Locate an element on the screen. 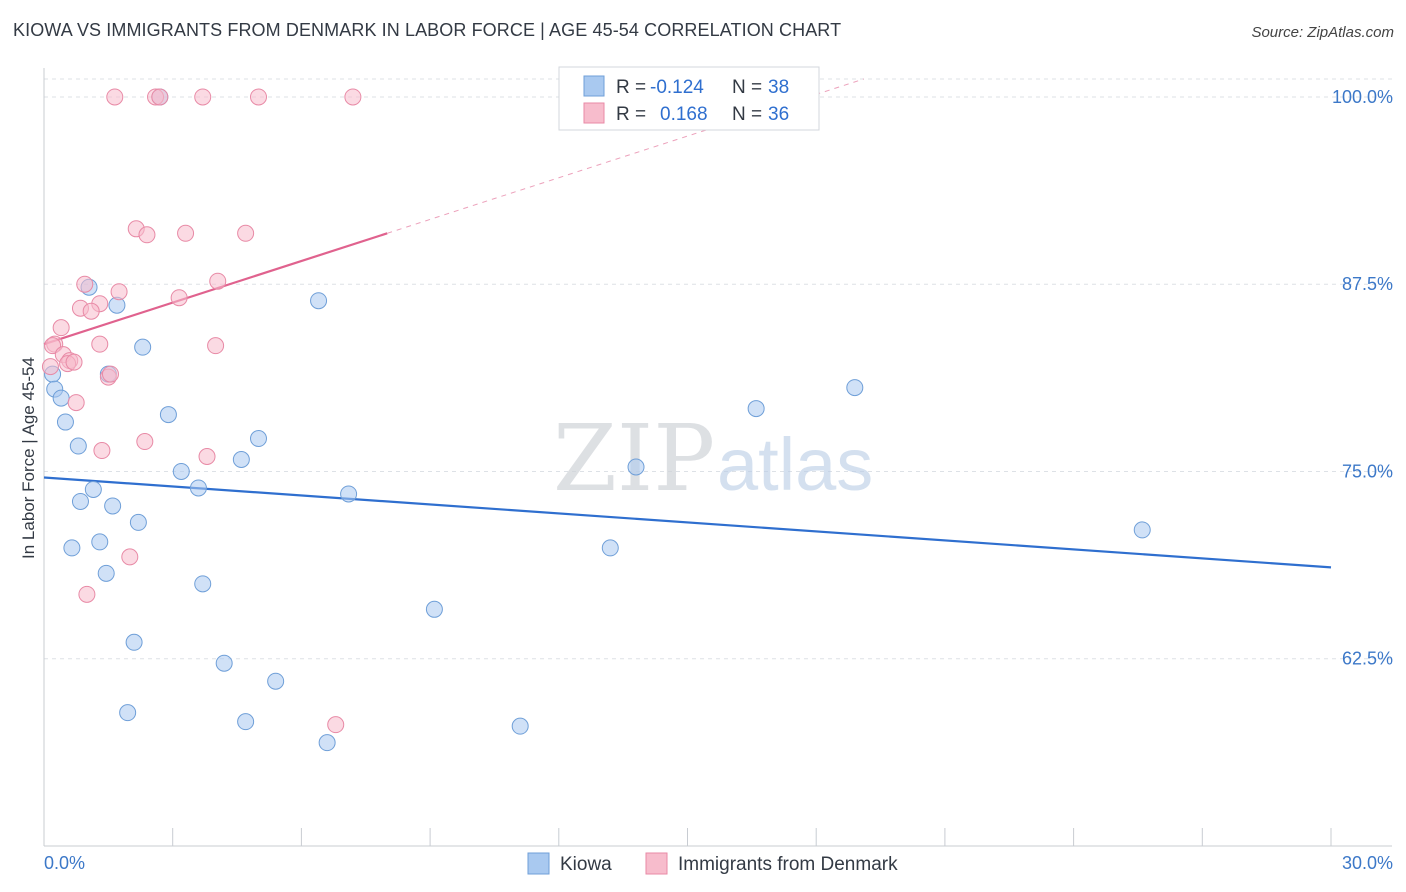 The width and height of the screenshot is (1406, 892). legend-swatch-kiowa is located at coordinates (594, 86).